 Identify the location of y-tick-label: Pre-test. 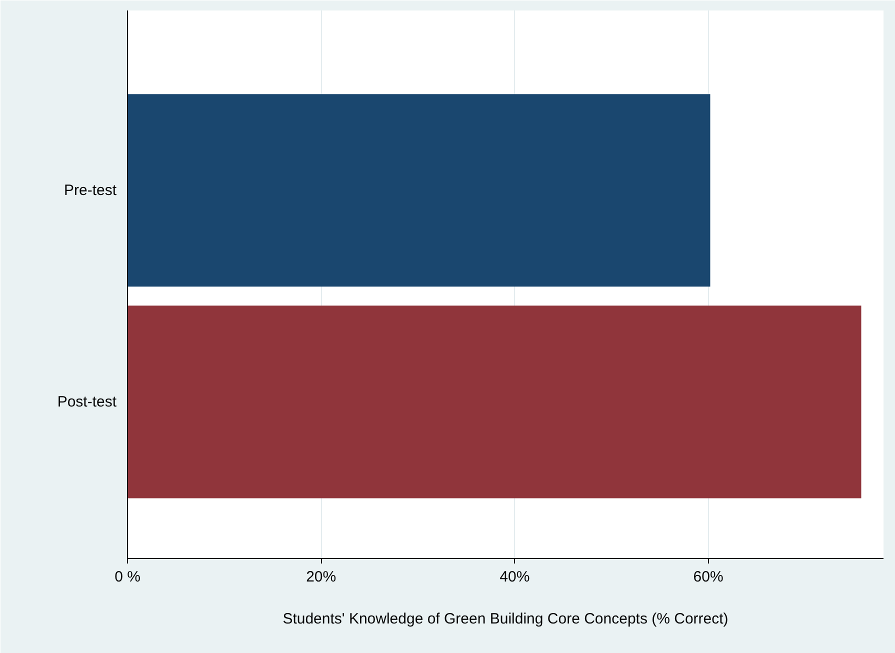
(91, 190).